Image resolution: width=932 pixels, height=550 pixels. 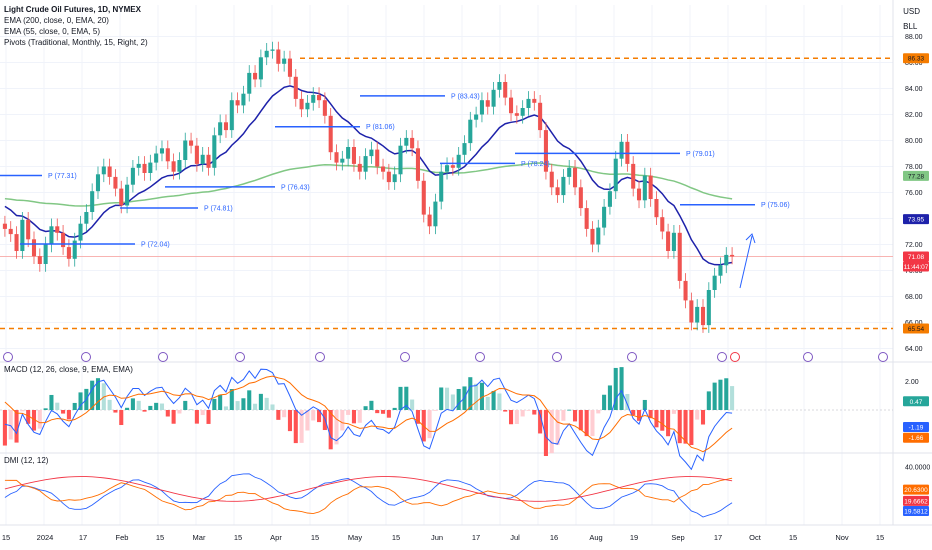 I want to click on currency-label: USD BLL, so click(x=911, y=19).